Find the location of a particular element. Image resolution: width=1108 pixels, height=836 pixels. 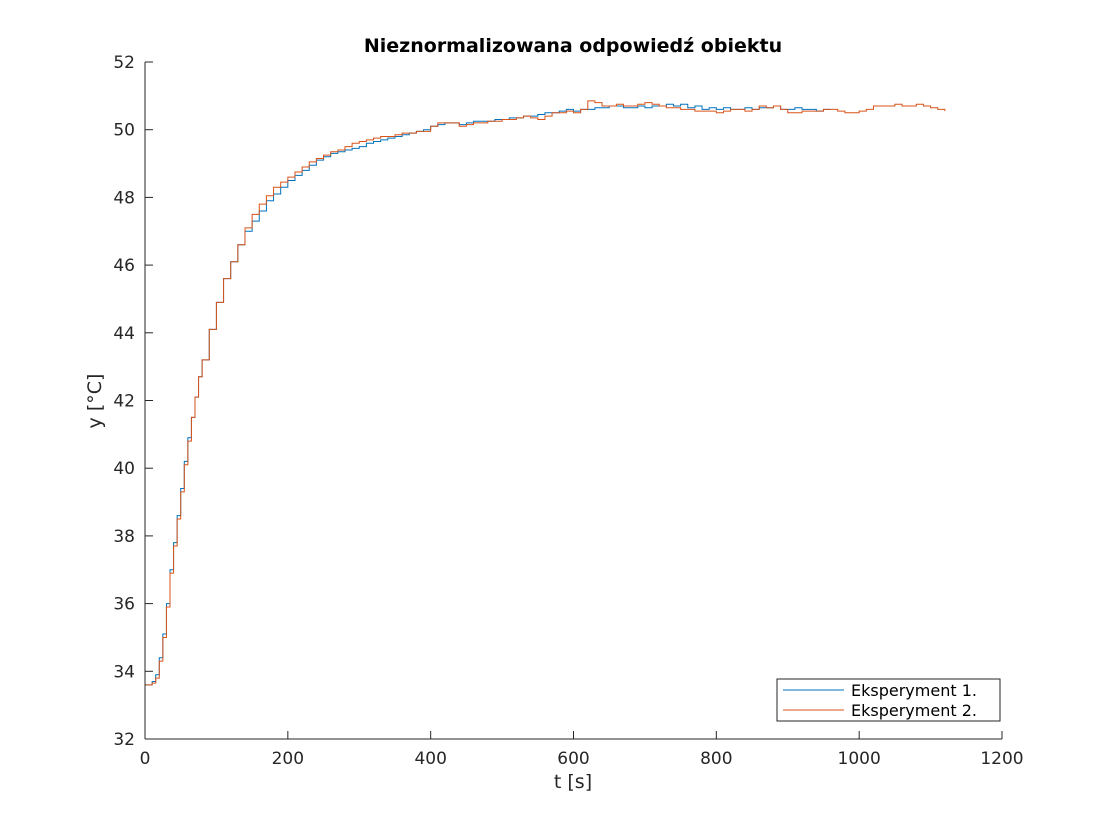

chart-title: Nieznormalizowana odpowiedź obiektu is located at coordinates (573, 46).